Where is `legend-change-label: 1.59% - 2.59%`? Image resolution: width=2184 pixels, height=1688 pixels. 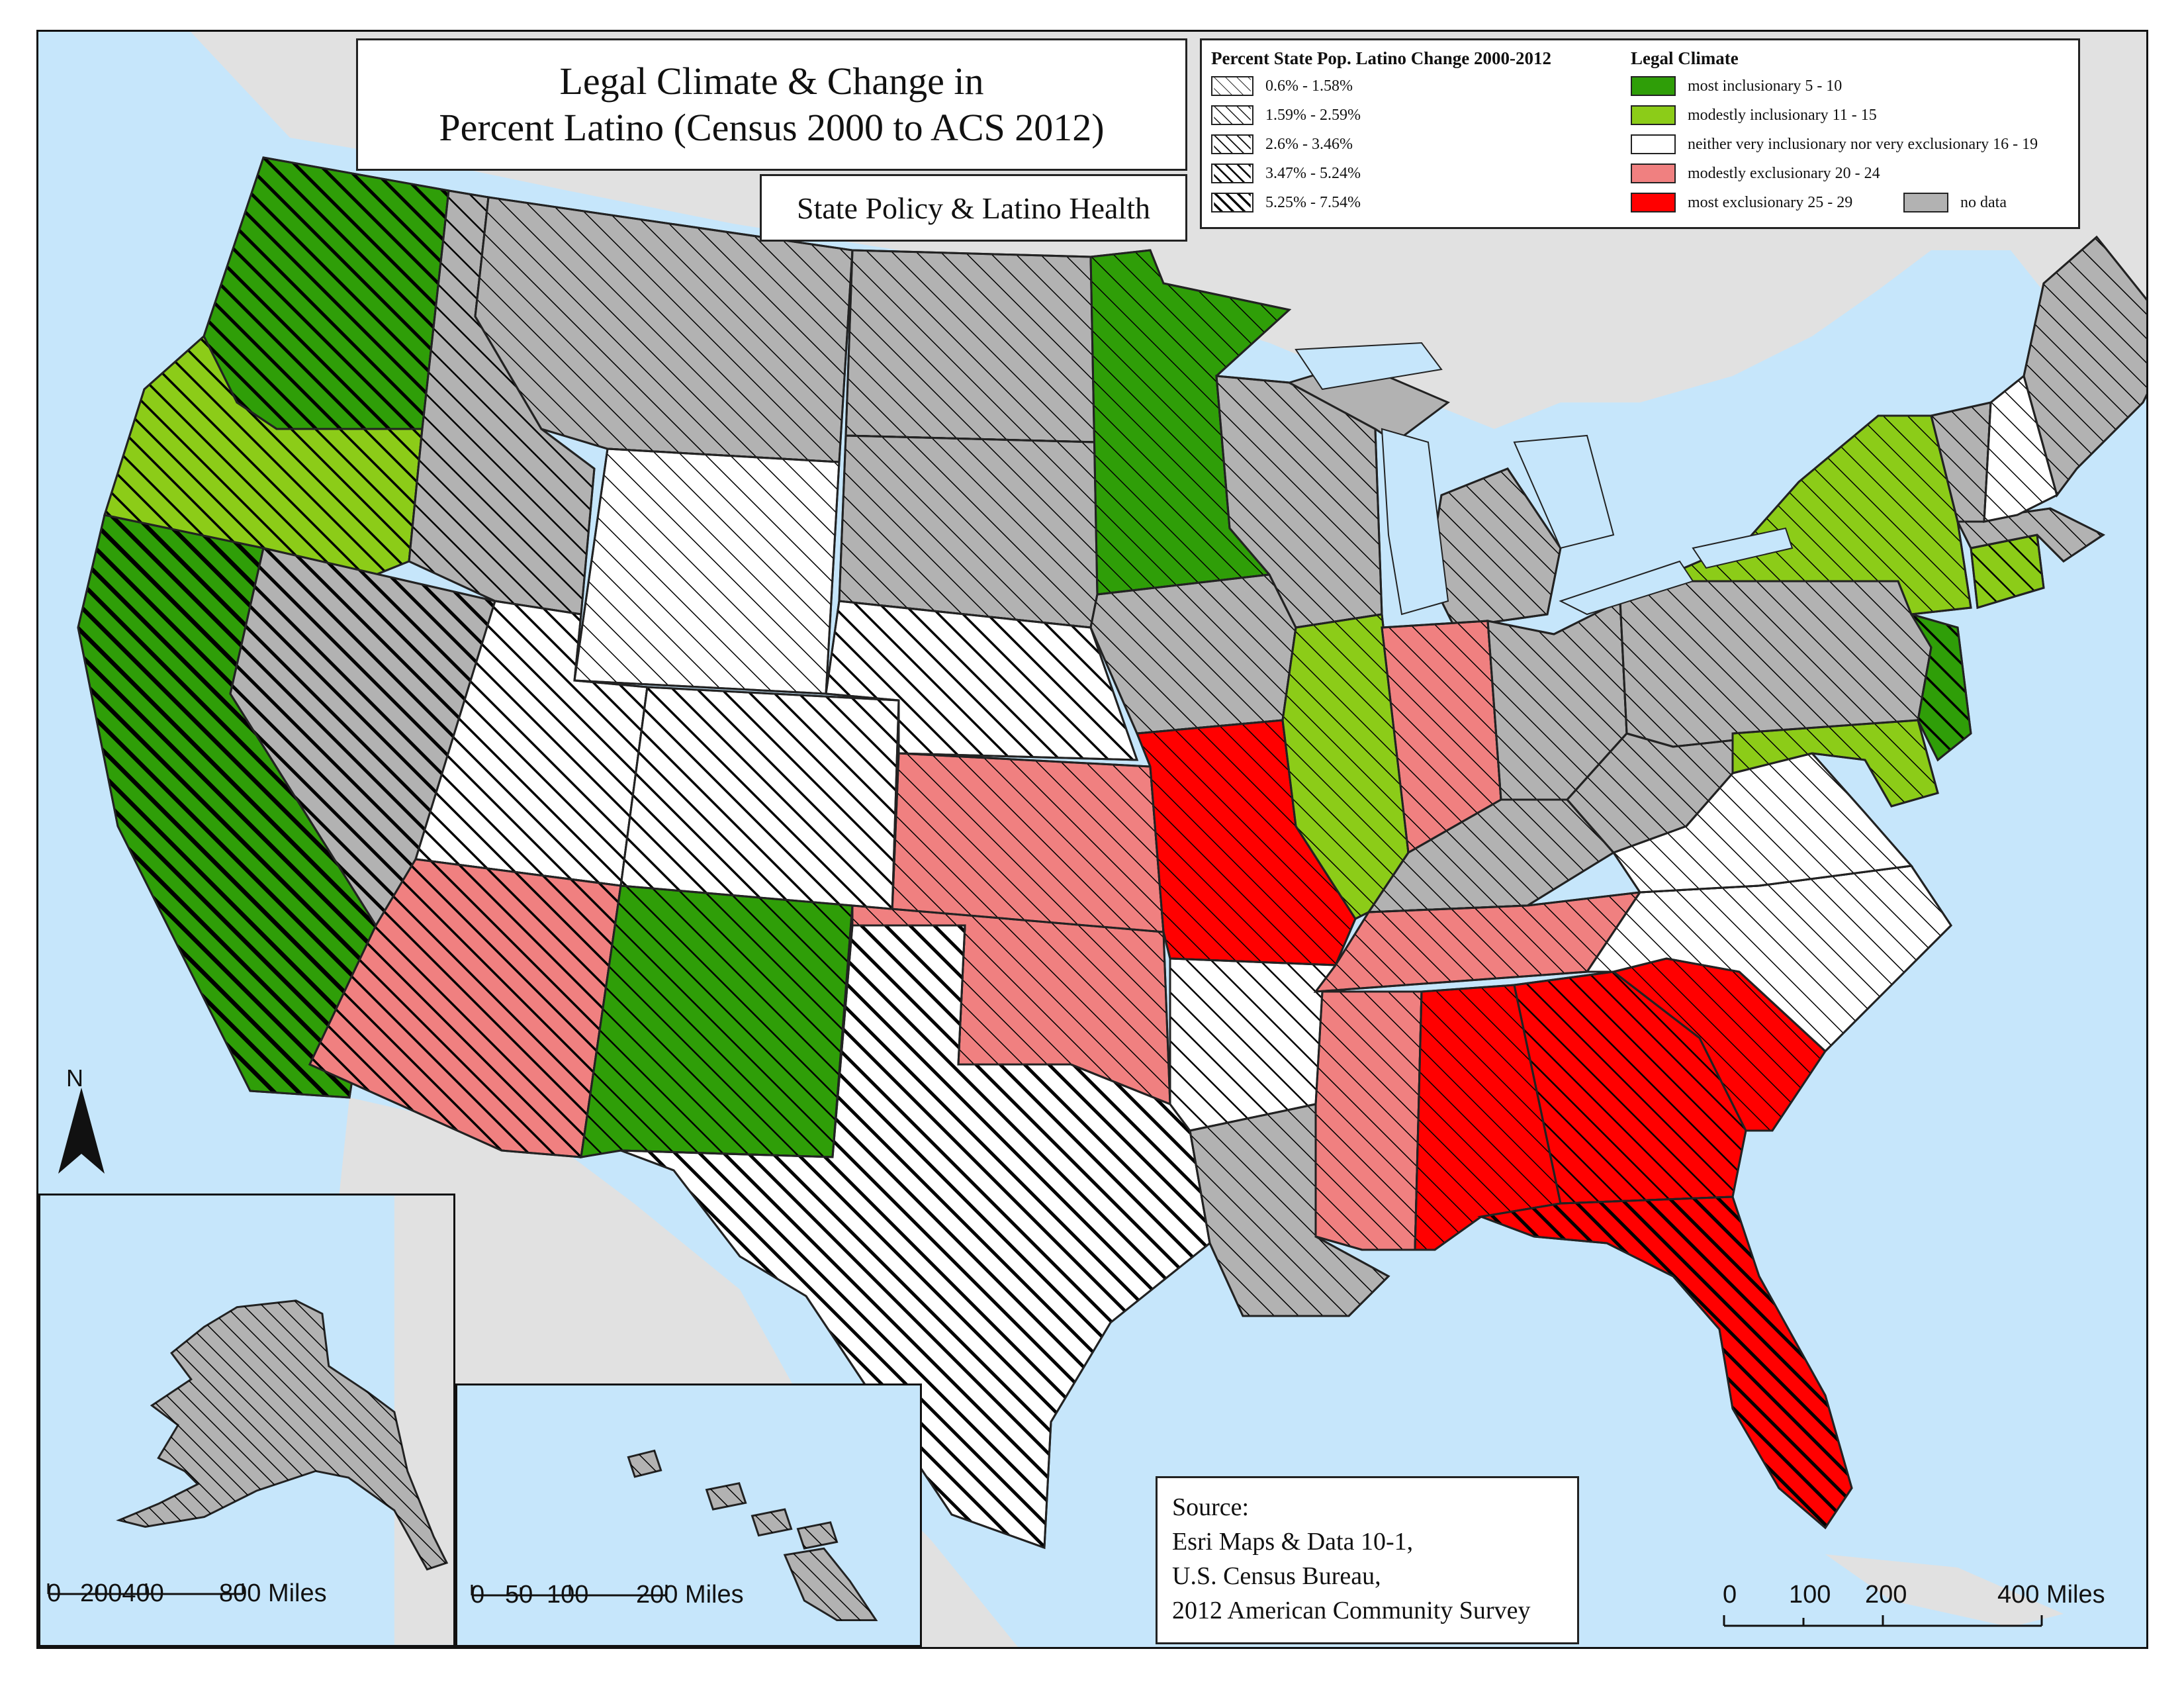 legend-change-label: 1.59% - 2.59% is located at coordinates (1313, 115).